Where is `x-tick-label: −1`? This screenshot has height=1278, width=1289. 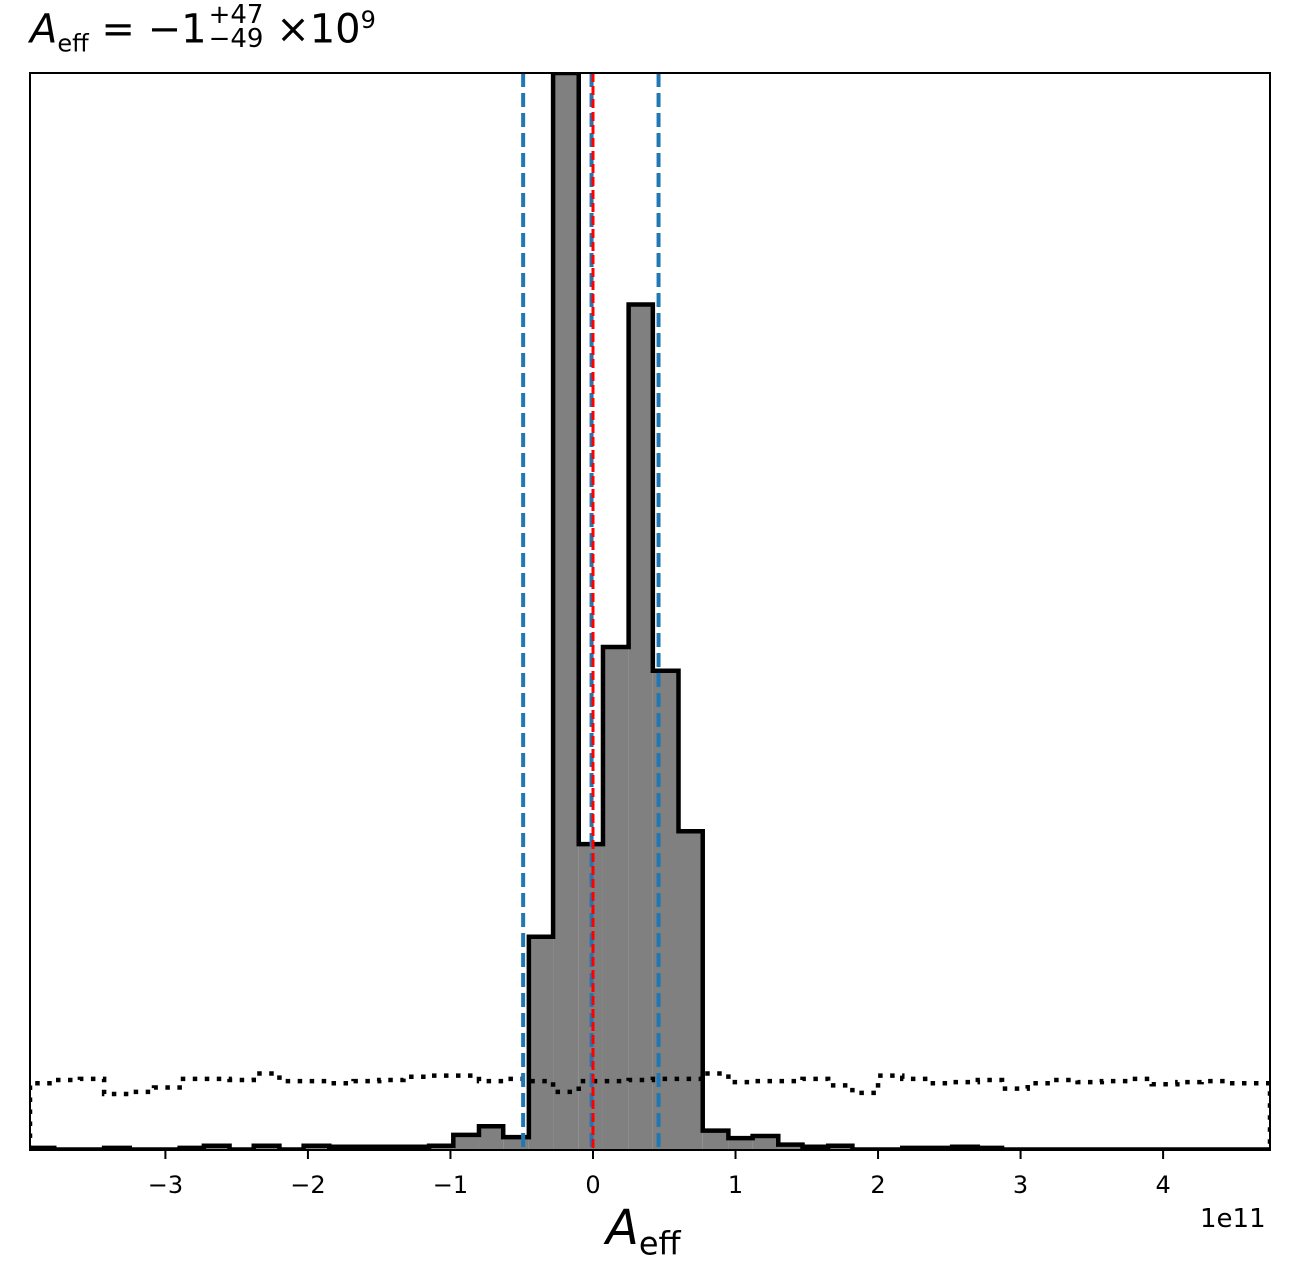 x-tick-label: −1 is located at coordinates (450, 1185).